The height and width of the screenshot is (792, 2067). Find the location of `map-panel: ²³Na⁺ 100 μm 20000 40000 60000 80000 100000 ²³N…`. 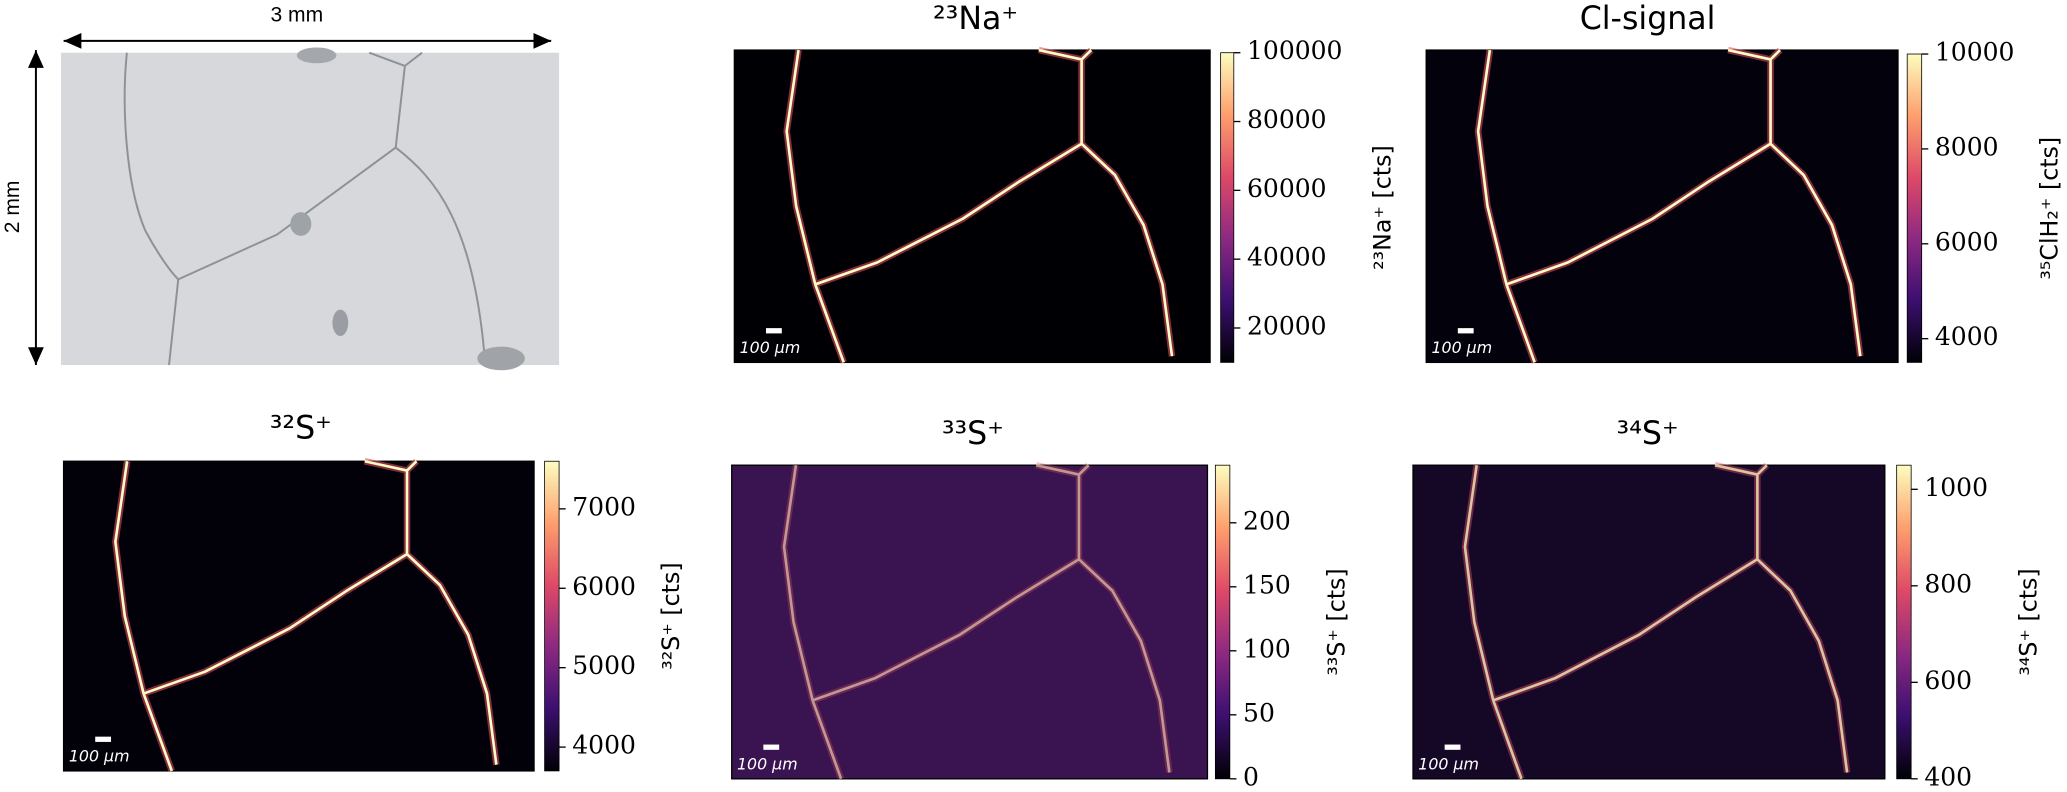

map-panel: ²³Na⁺ 100 μm 20000 40000 60000 80000 100000 ²³N… is located at coordinates (1065, 182).